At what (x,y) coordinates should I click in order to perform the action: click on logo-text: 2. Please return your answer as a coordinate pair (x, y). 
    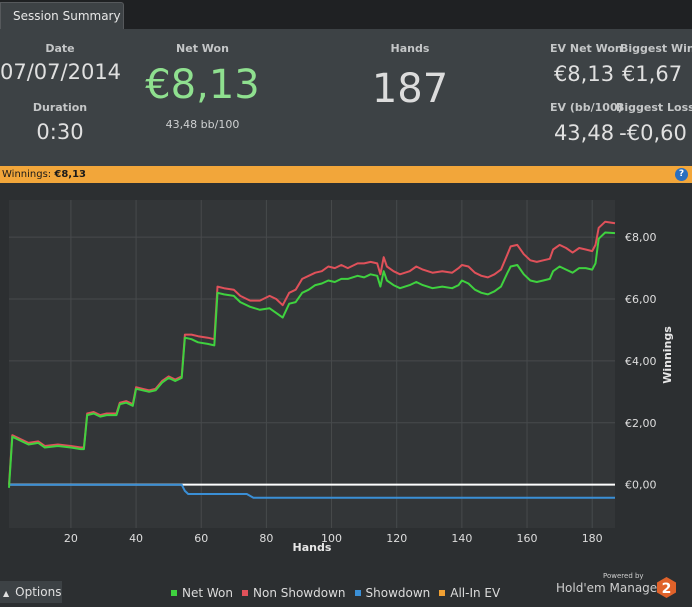
    Looking at the image, I should click on (667, 589).